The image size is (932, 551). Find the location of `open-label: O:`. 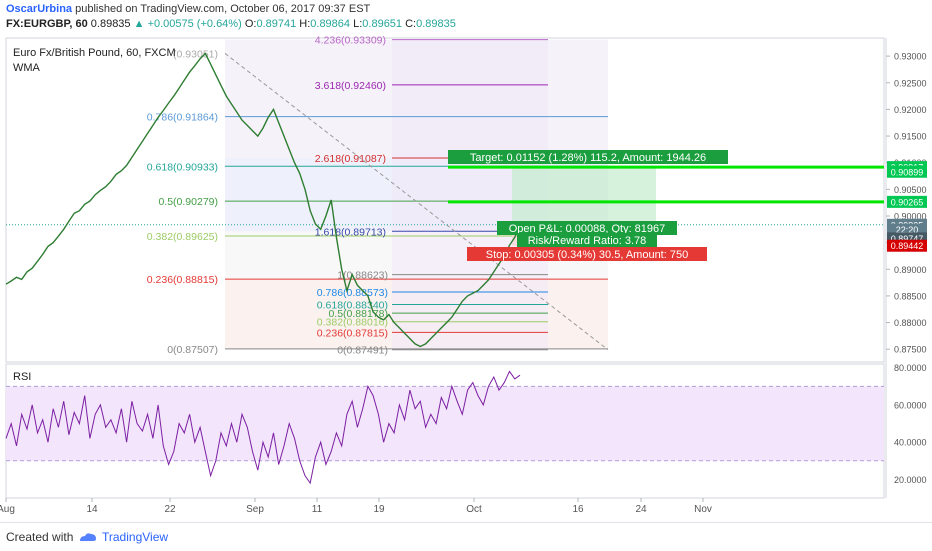

open-label: O: is located at coordinates (250, 24).